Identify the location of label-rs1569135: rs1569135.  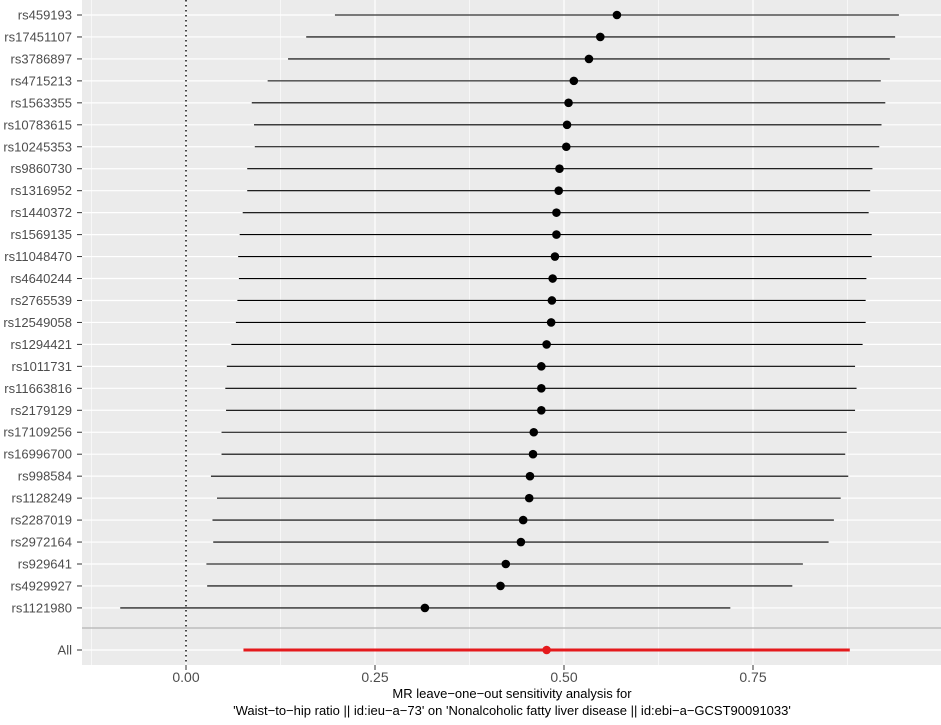
(41, 234).